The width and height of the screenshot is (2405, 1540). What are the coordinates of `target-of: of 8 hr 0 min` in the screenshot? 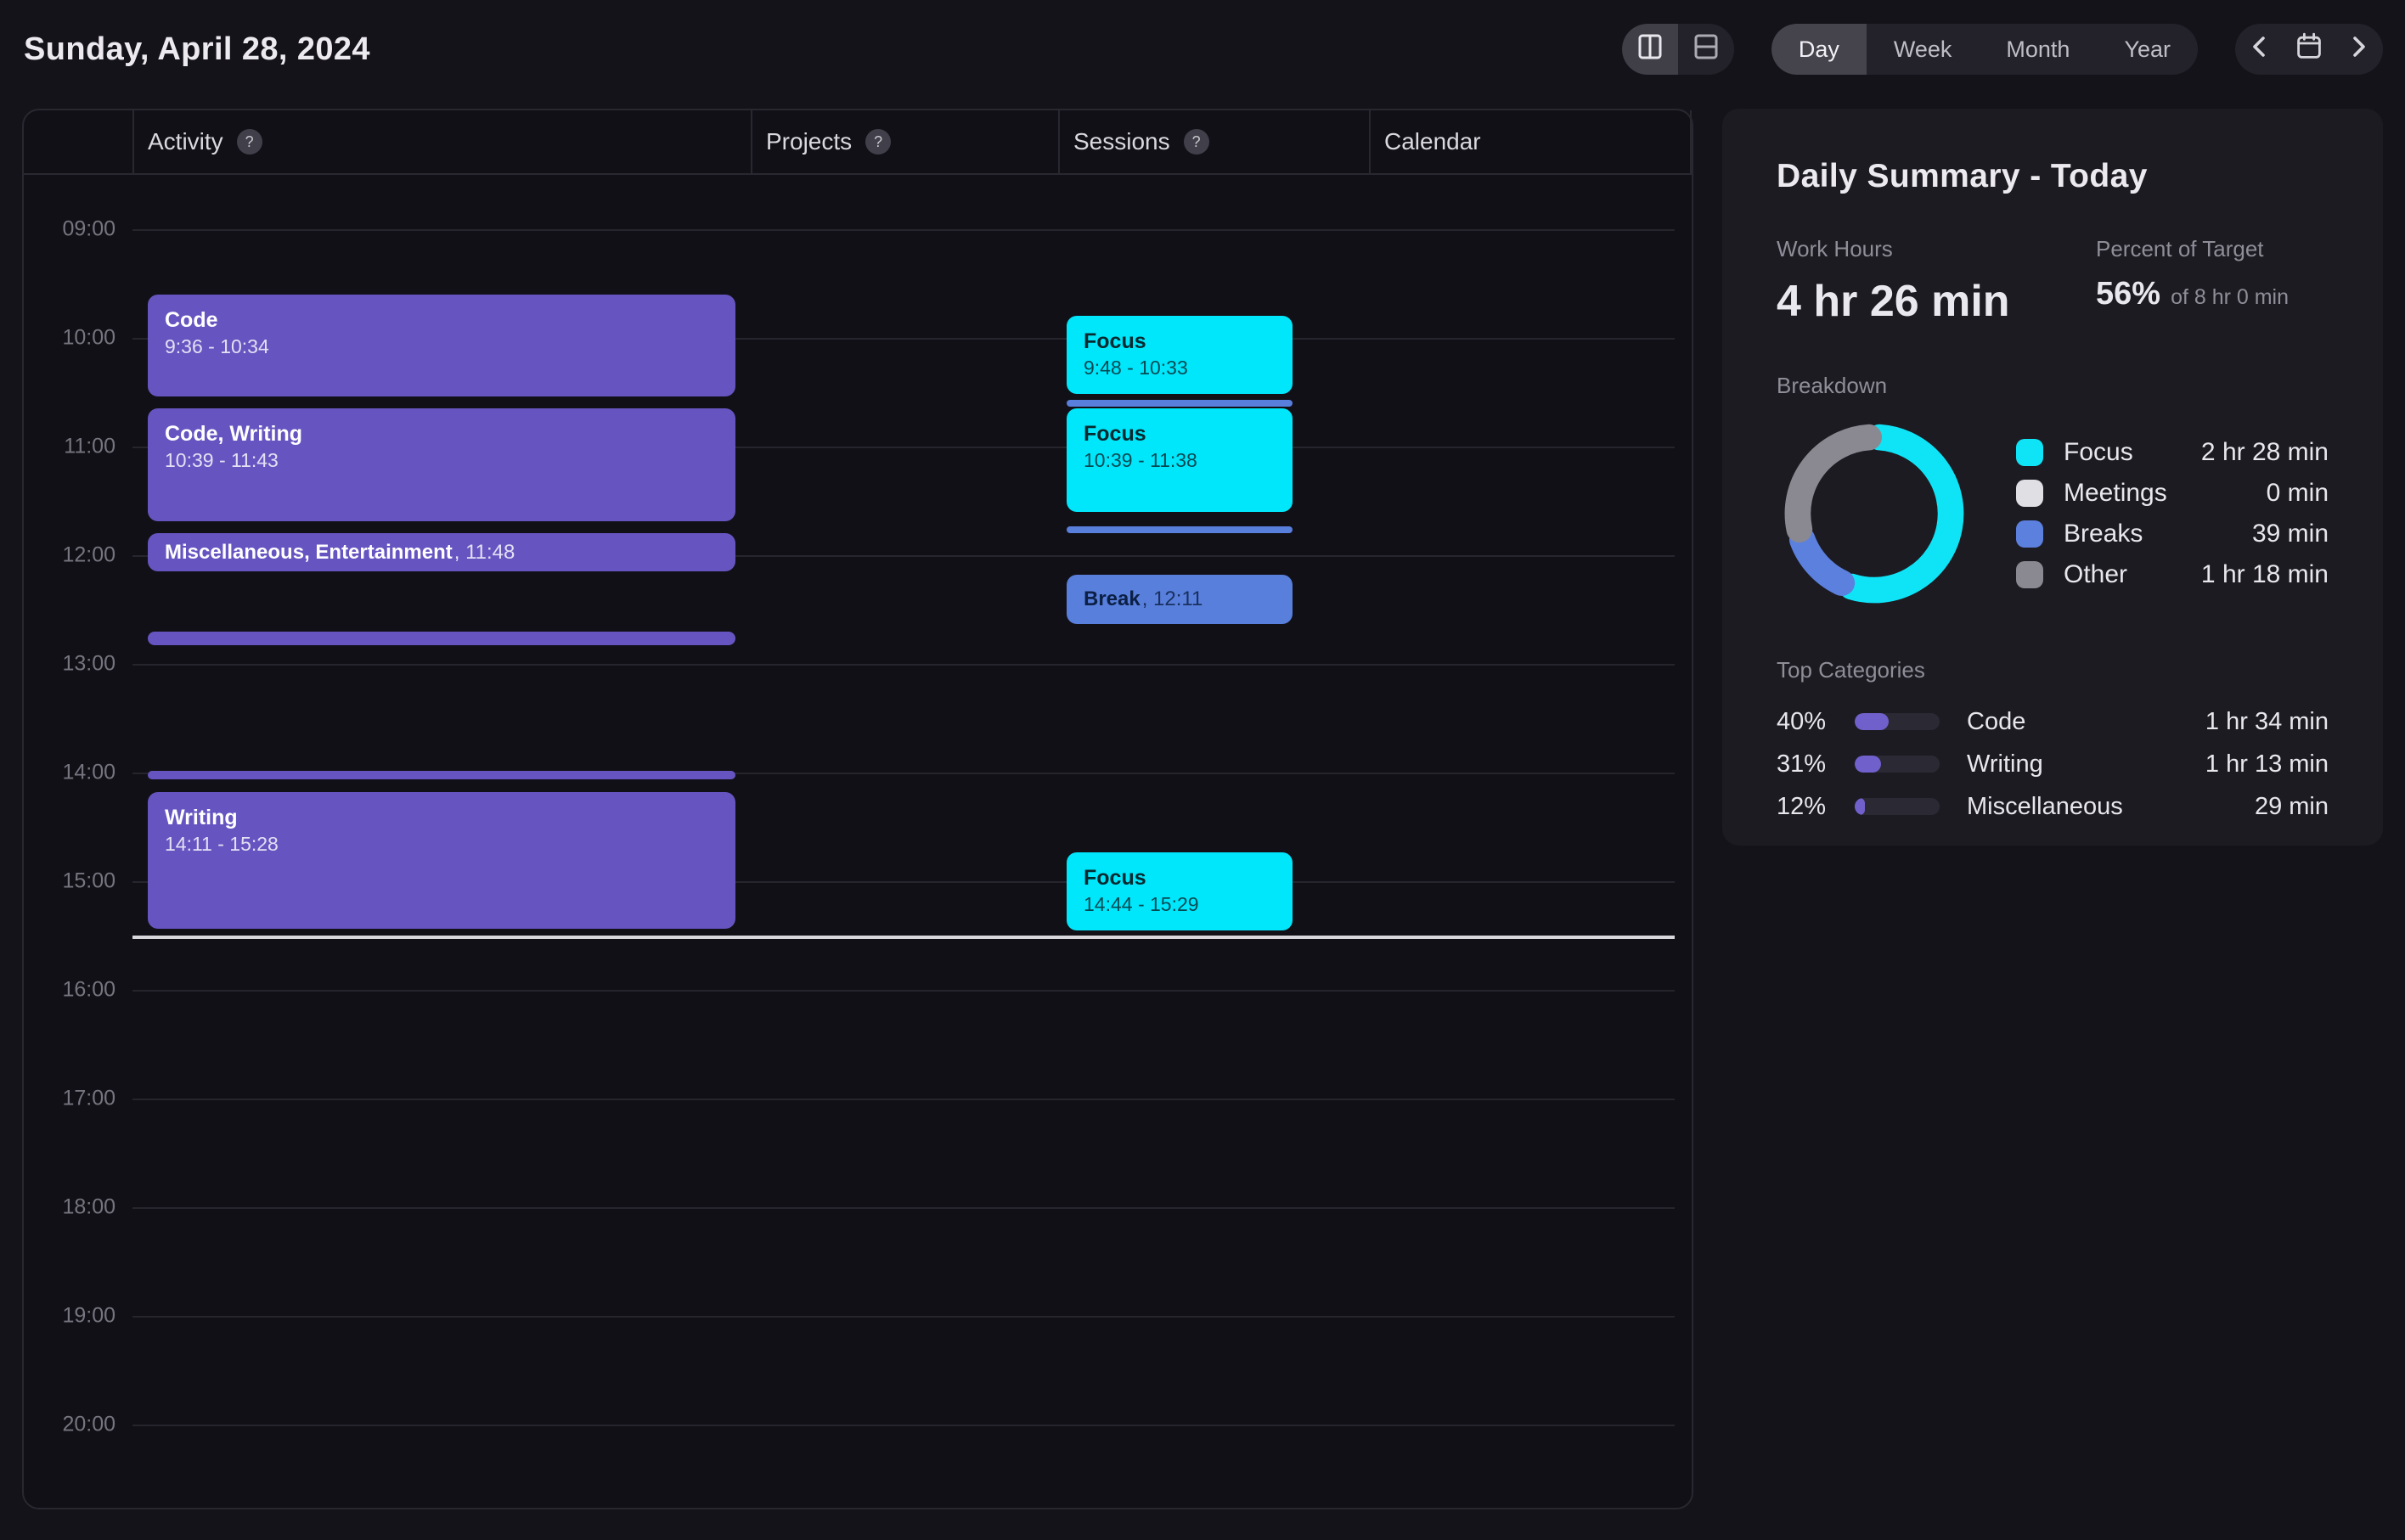 It's located at (2231, 297).